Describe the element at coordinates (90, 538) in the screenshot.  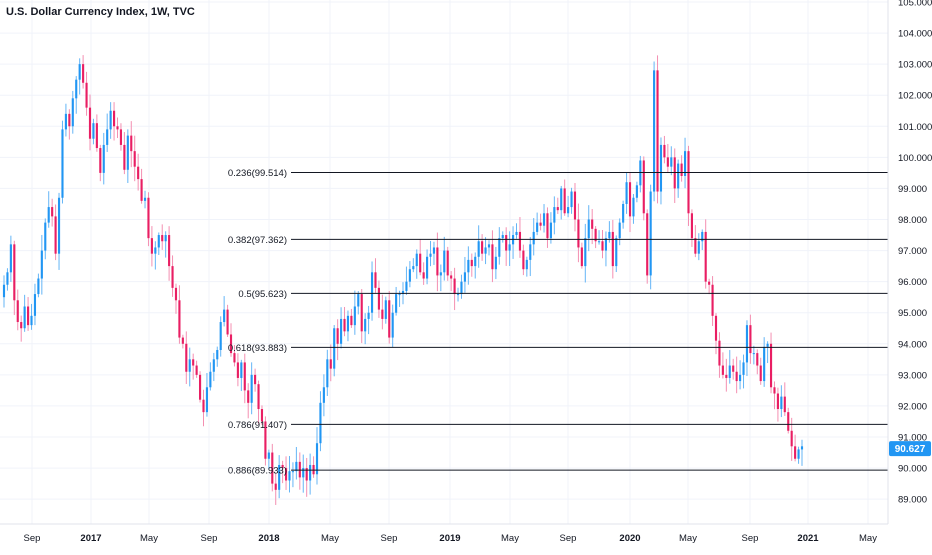
I see `time-tick-label: 2017` at that location.